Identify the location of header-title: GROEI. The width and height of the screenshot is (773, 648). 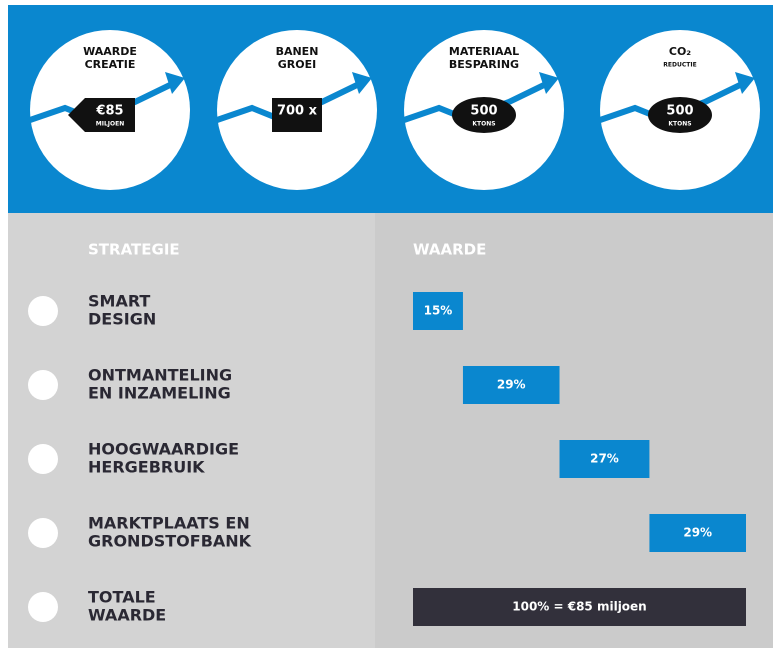
(297, 64).